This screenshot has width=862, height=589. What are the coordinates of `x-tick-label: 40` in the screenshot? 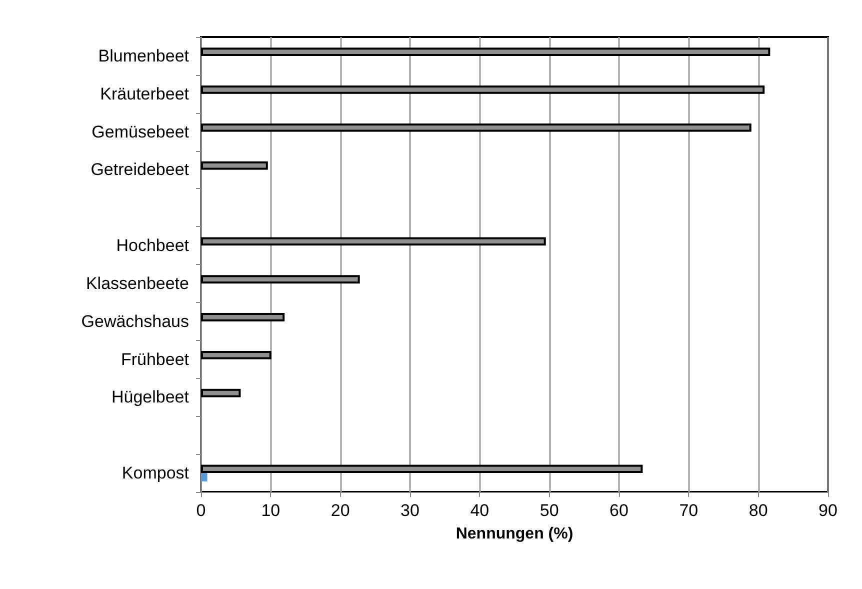 It's located at (480, 510).